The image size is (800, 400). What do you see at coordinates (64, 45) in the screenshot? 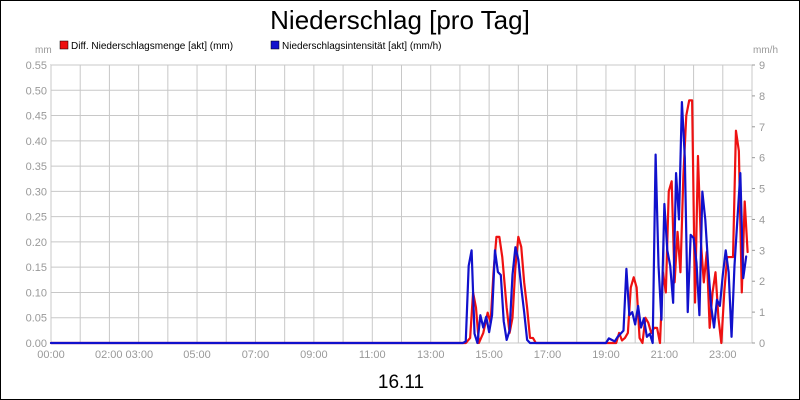
I see `legend-swatch-red` at bounding box center [64, 45].